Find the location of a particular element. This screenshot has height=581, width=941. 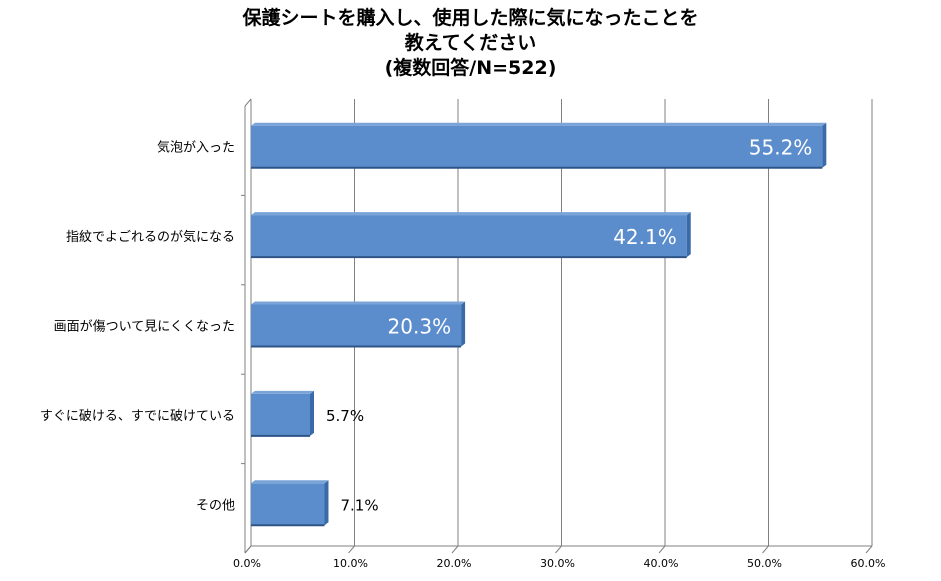

data-label: 20.3% is located at coordinates (420, 327).